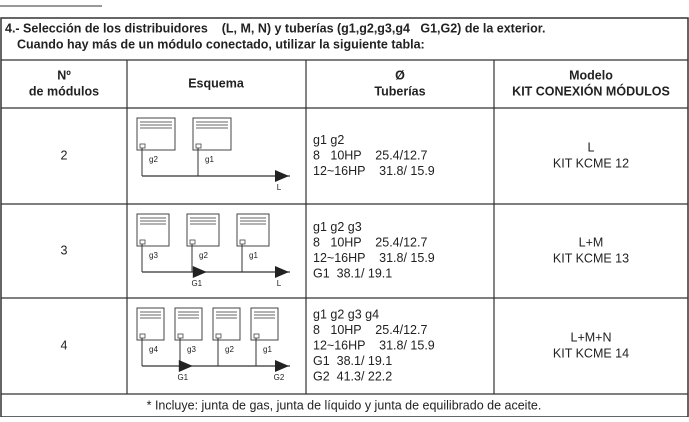 The image size is (689, 422). I want to click on model: KIT KCME 14, so click(591, 353).